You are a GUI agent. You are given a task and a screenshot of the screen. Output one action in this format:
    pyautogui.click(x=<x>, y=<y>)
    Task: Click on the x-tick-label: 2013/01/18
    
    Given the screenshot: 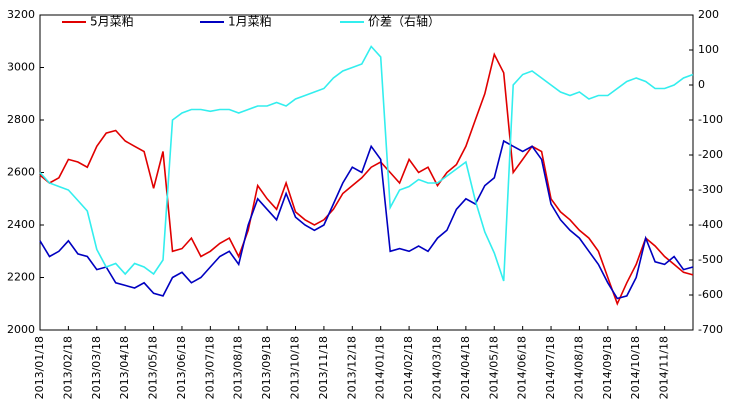 What is the action you would take?
    pyautogui.click(x=39, y=367)
    